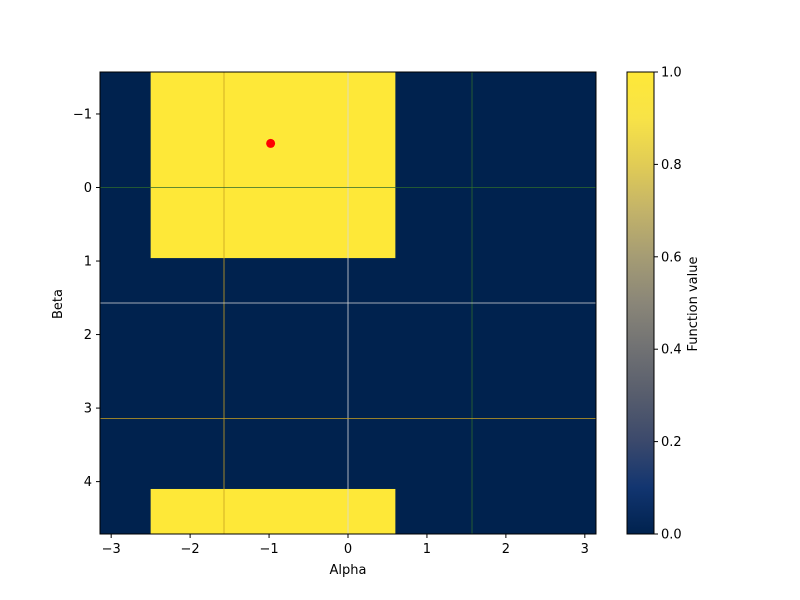  Describe the element at coordinates (111, 549) in the screenshot. I see `x-tick-label: −3` at that location.